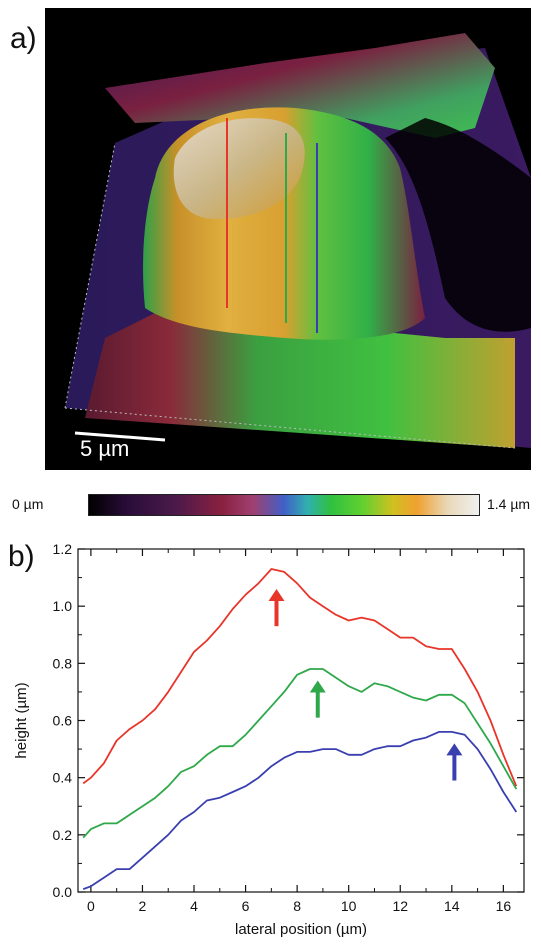 This screenshot has height=945, width=541. Describe the element at coordinates (63, 606) in the screenshot. I see `y-tick-label: 1.0` at that location.